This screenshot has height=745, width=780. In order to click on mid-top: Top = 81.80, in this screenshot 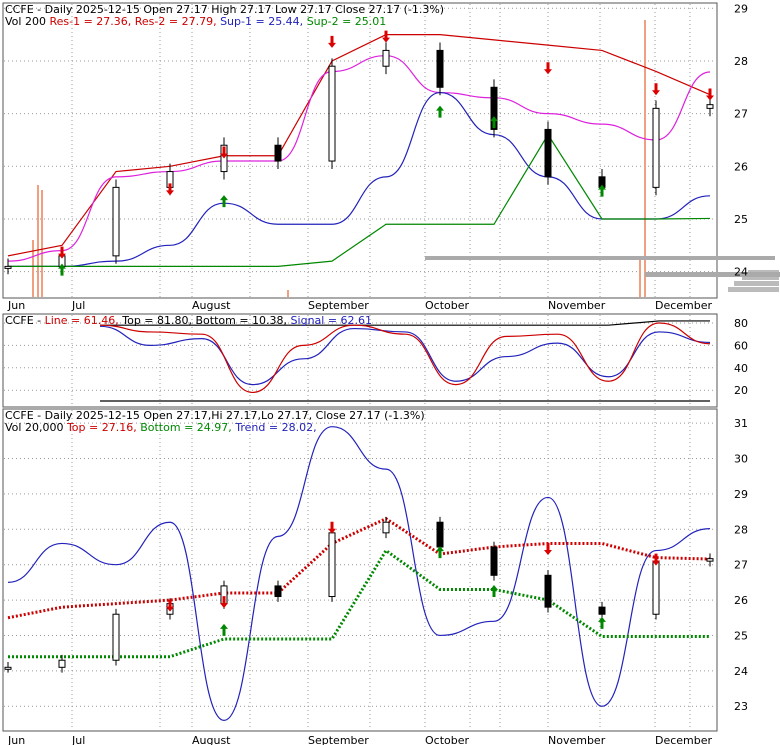, I will do `click(156, 320)`.